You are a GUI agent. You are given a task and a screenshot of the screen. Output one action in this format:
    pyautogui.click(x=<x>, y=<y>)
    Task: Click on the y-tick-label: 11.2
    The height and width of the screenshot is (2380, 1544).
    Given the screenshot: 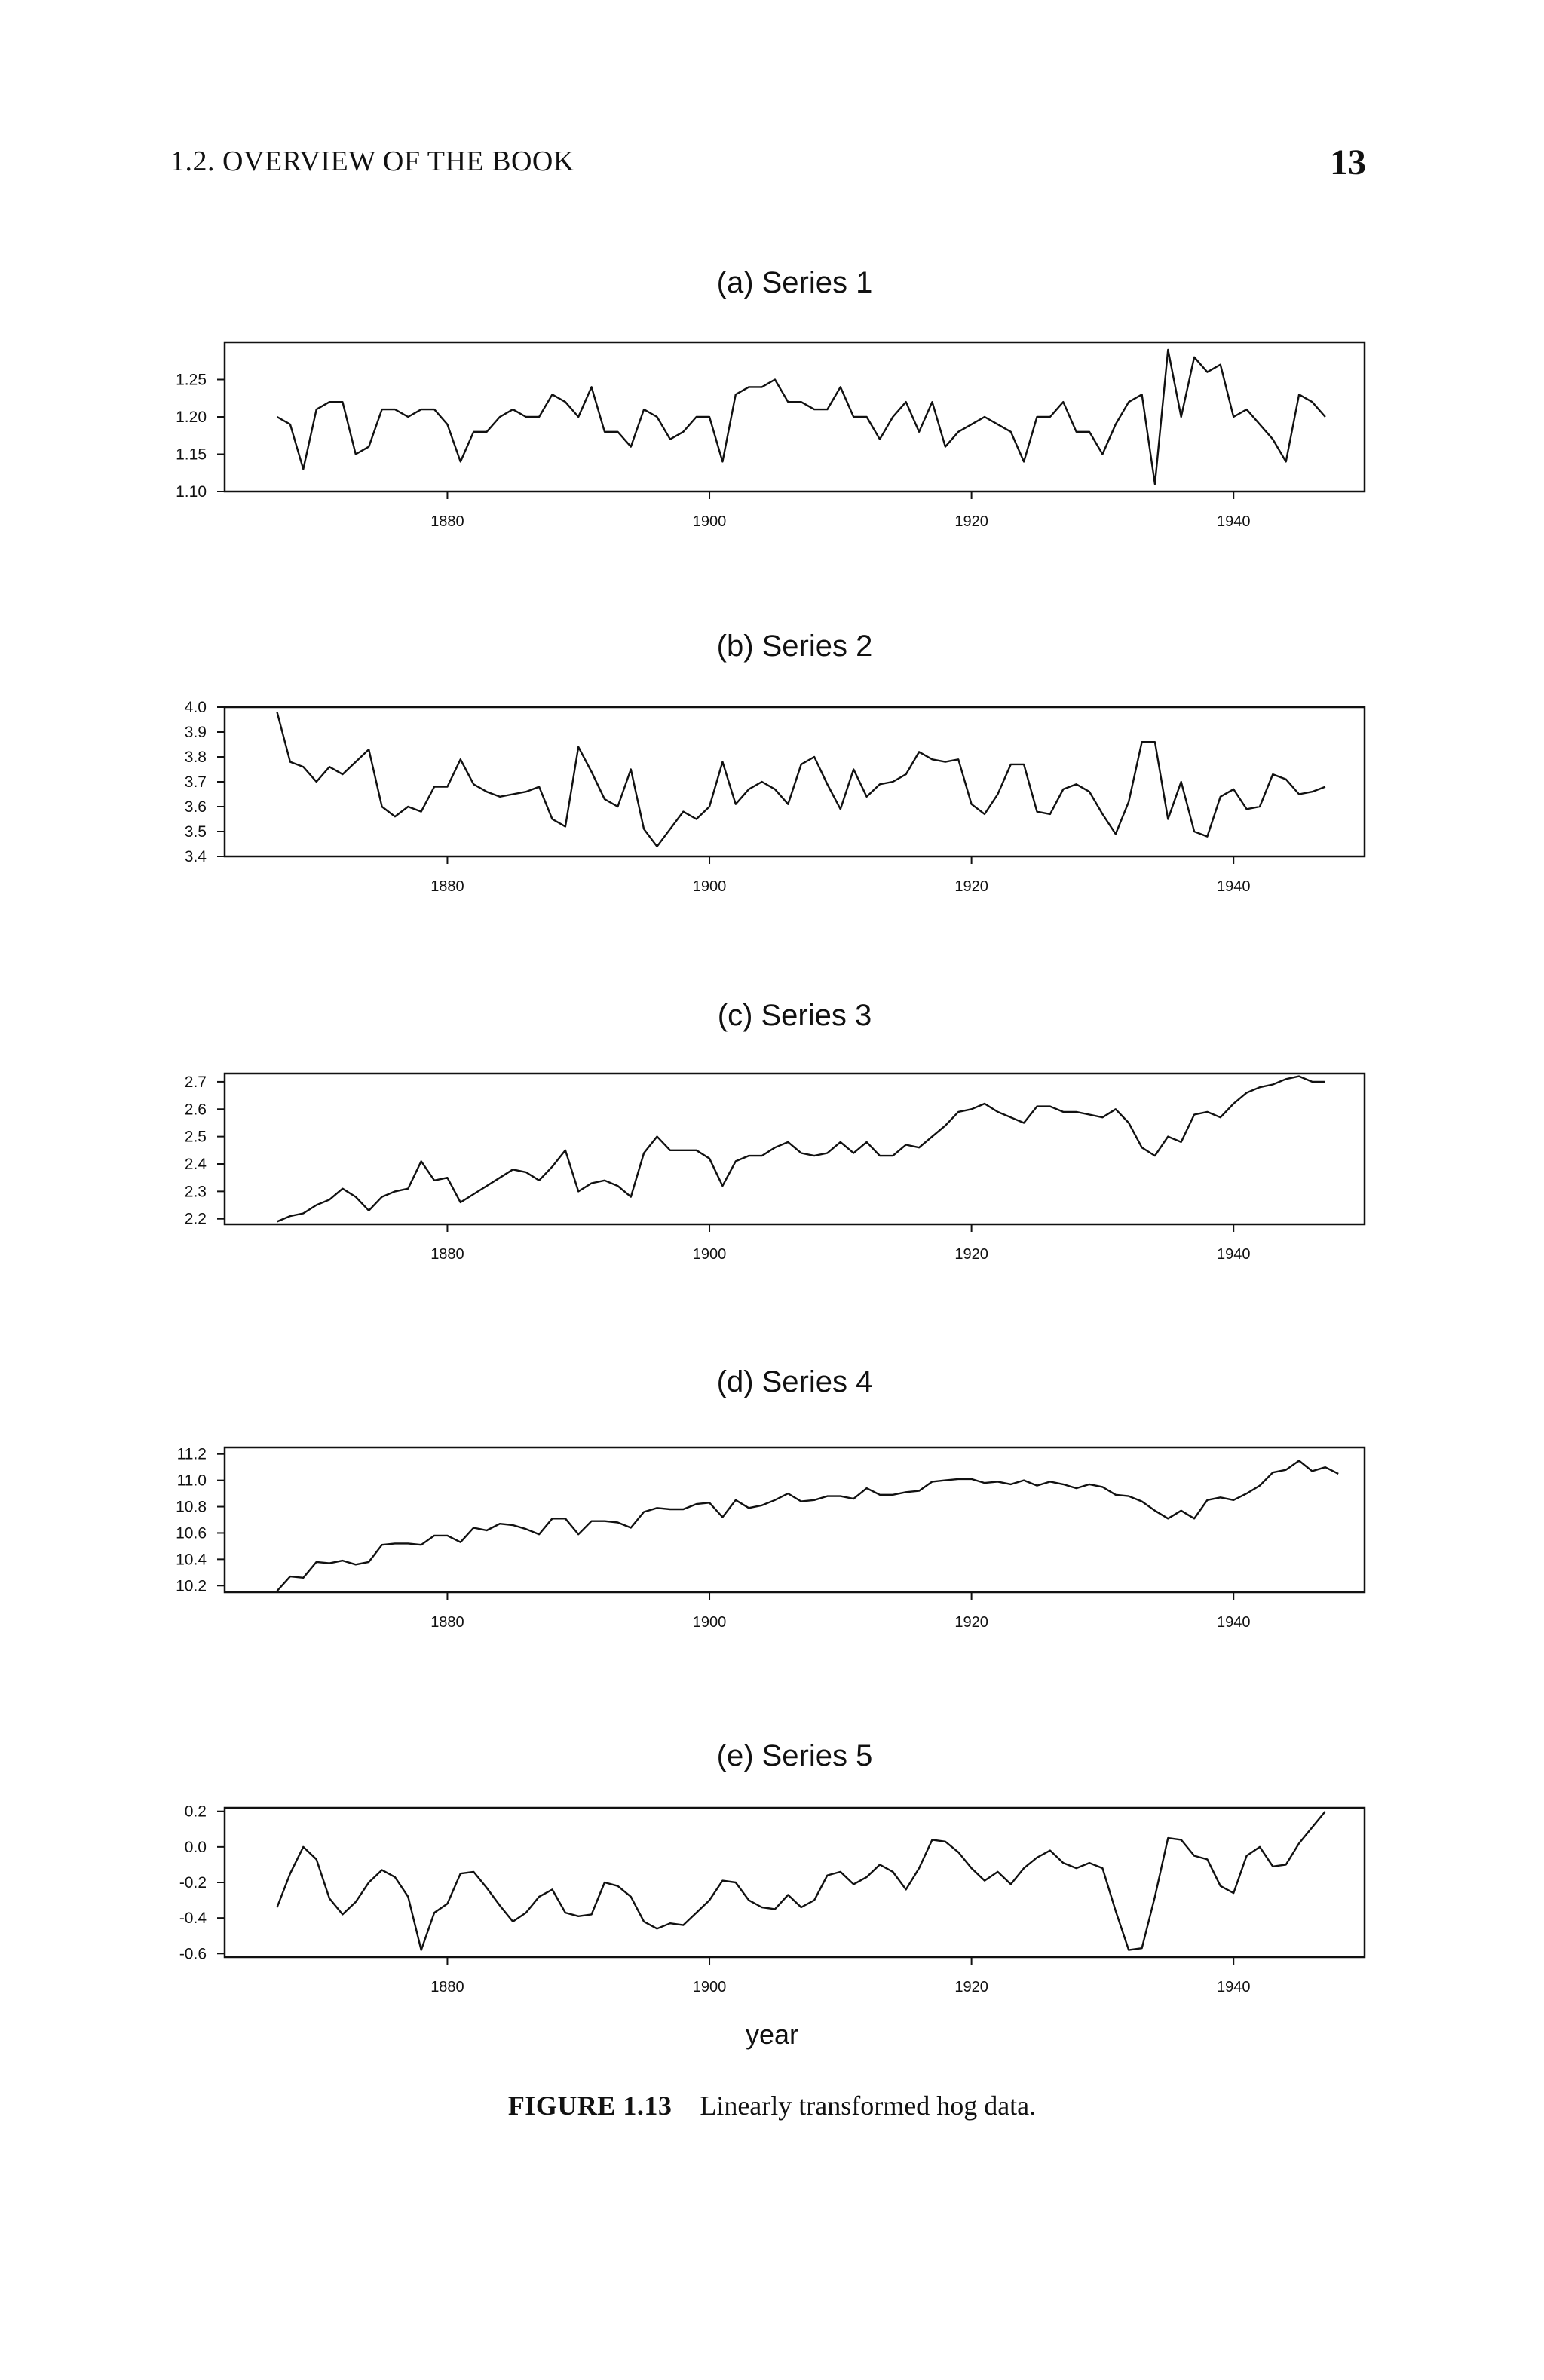 What is the action you would take?
    pyautogui.click(x=192, y=1454)
    